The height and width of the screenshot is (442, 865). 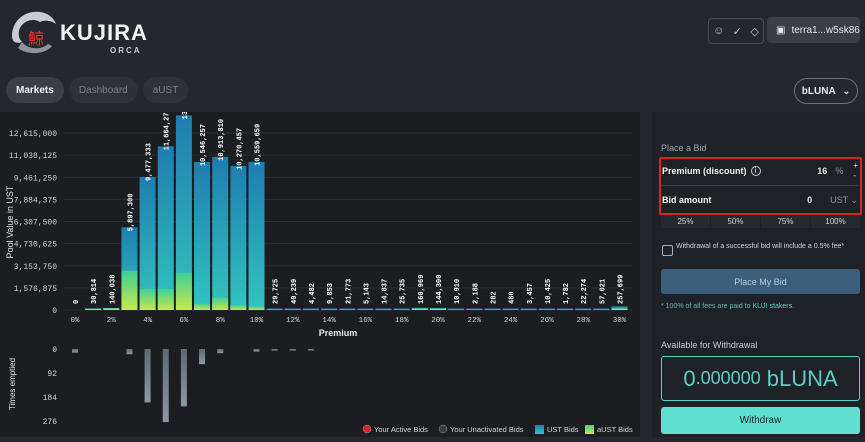 What do you see at coordinates (760, 420) in the screenshot?
I see `withdraw-button: Withdraw` at bounding box center [760, 420].